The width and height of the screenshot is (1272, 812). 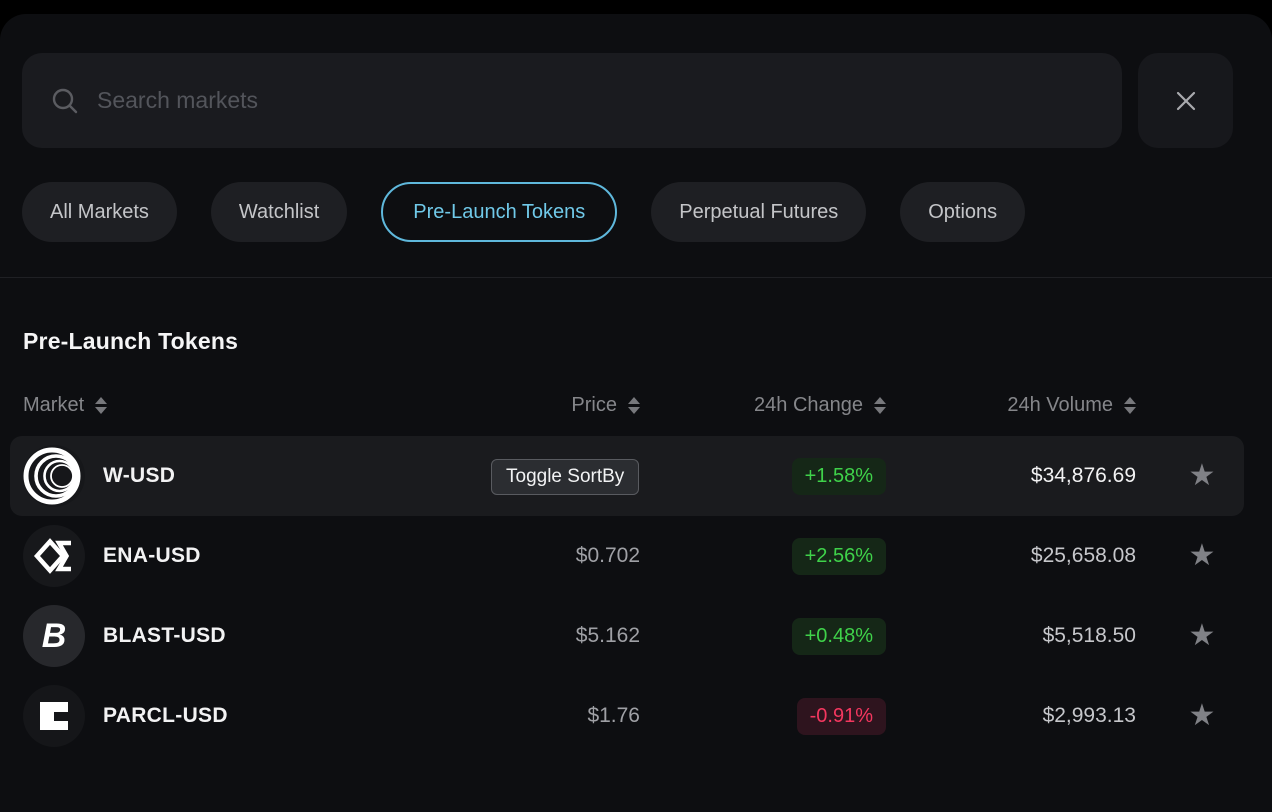 I want to click on page-title: Pre-Launch Tokens, so click(x=131, y=341).